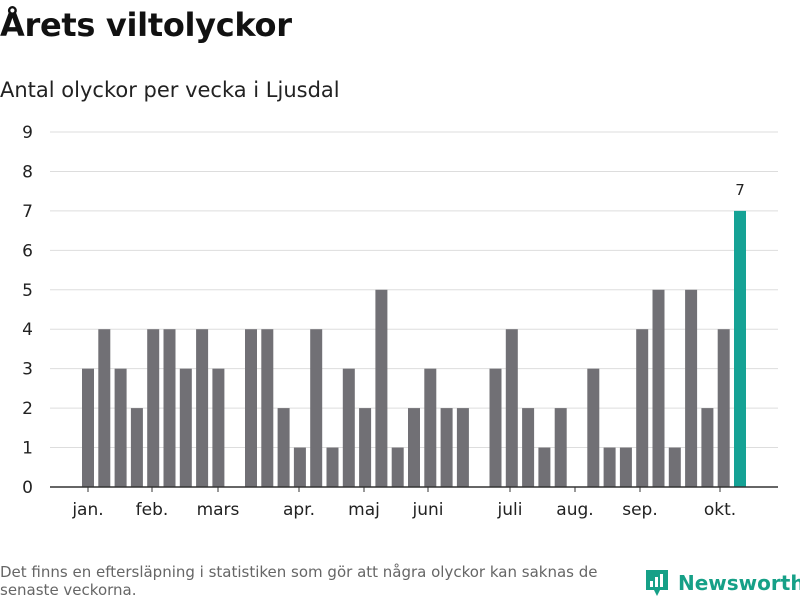 This screenshot has width=800, height=600. What do you see at coordinates (739, 583) in the screenshot?
I see `brand-name: Newsworthy` at bounding box center [739, 583].